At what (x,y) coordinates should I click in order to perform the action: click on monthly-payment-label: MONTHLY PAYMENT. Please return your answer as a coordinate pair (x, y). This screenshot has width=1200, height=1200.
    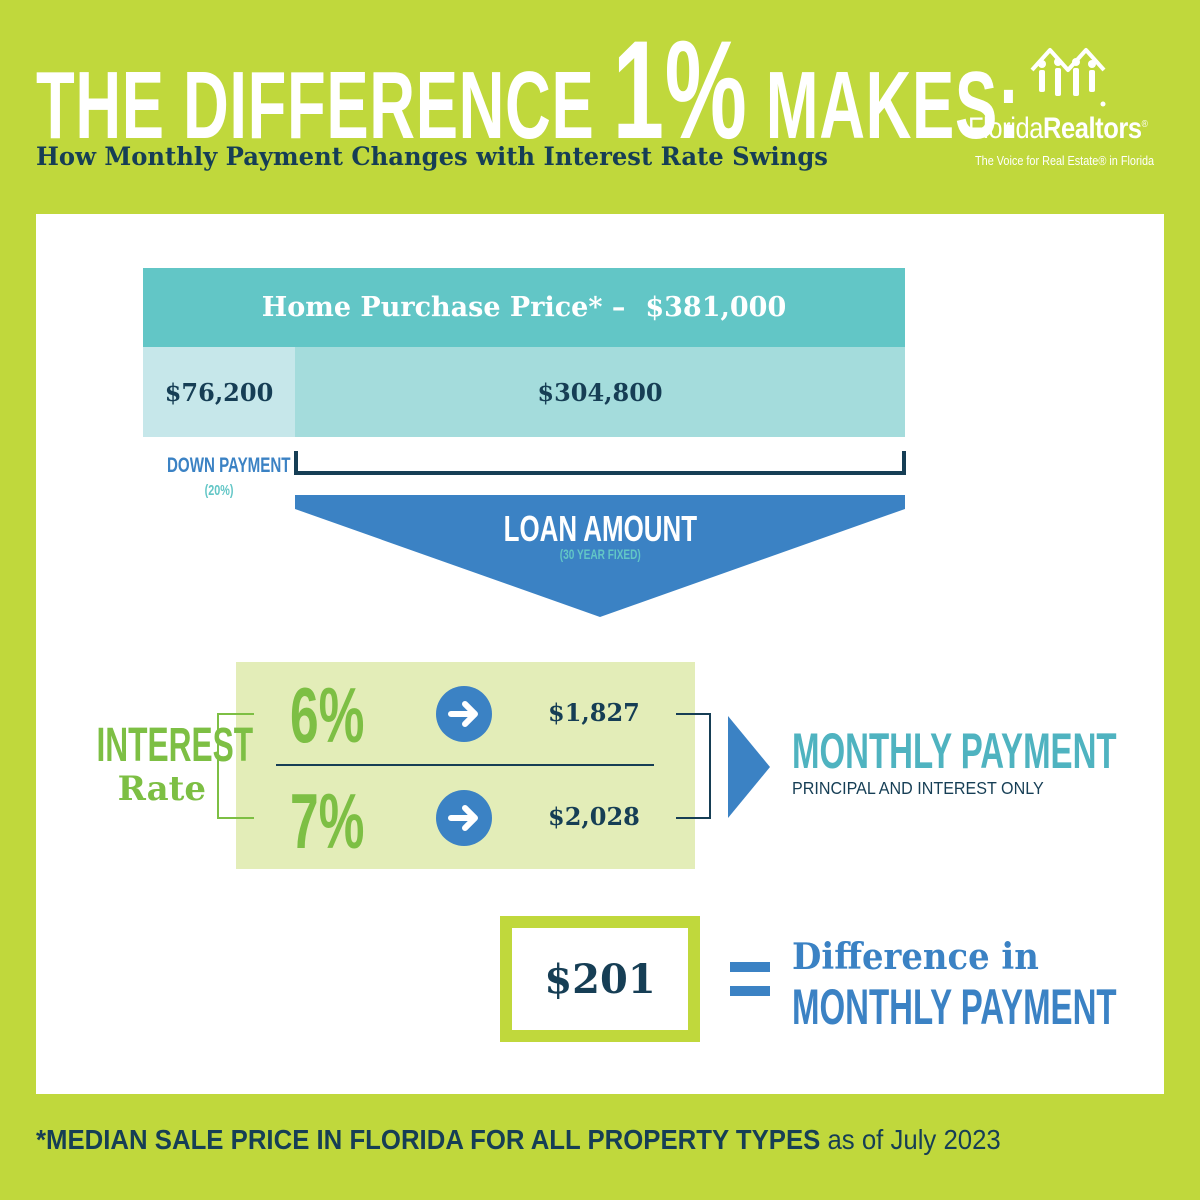
    Looking at the image, I should click on (954, 751).